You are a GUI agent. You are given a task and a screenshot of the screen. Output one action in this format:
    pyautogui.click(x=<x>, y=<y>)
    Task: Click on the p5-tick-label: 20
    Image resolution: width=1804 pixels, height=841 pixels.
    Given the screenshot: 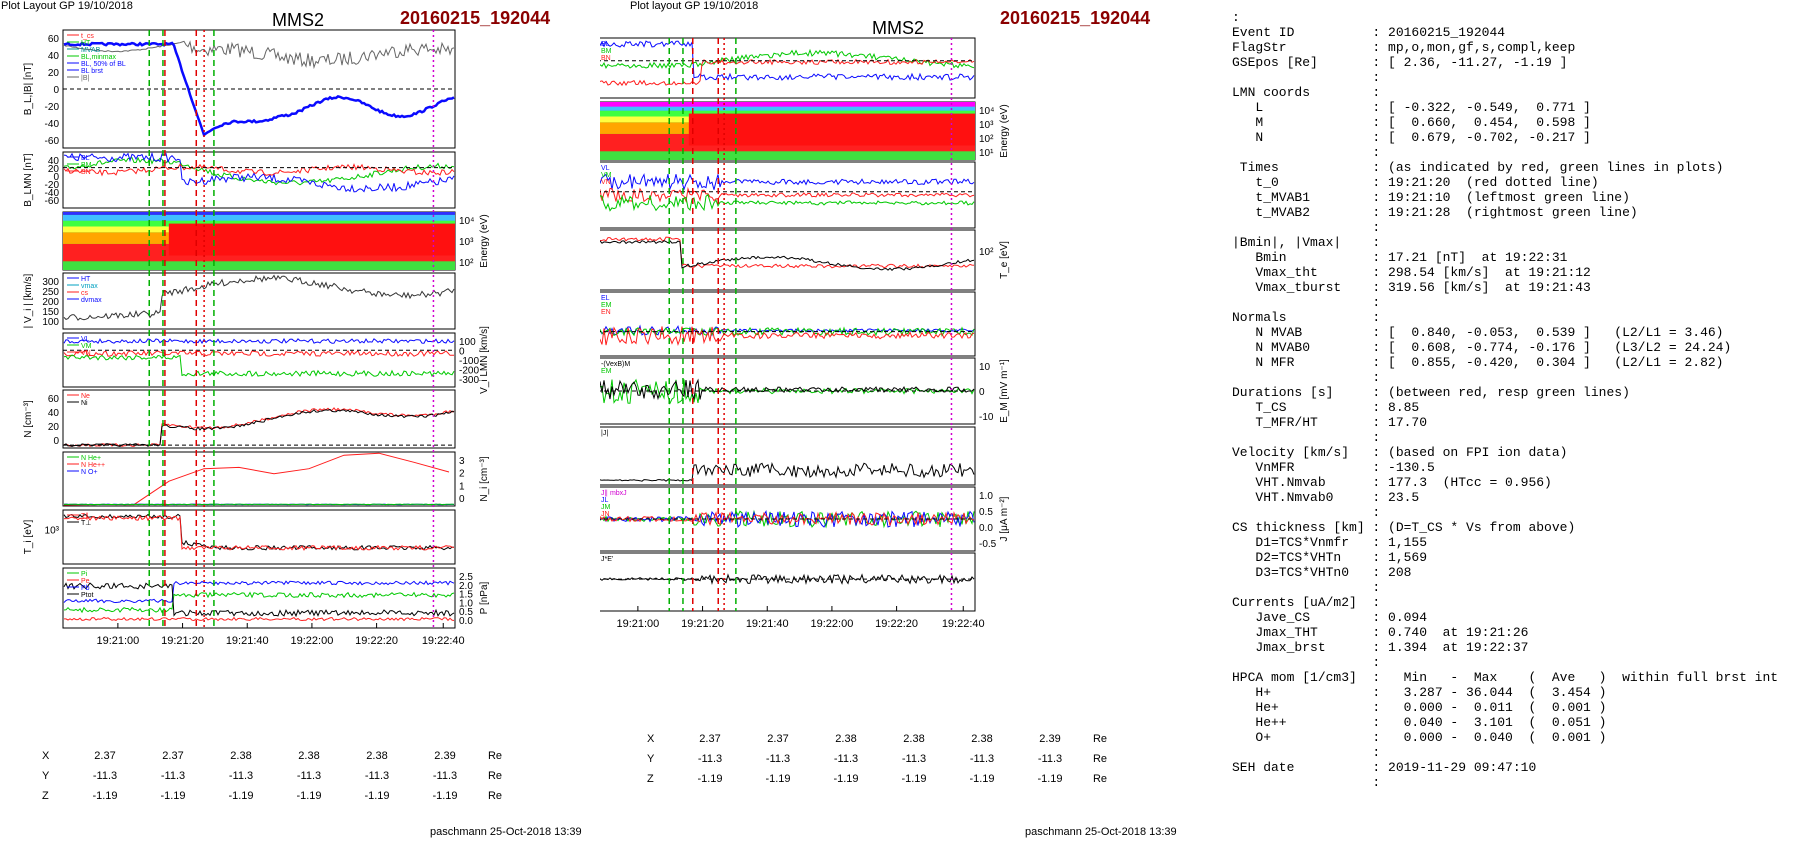 What is the action you would take?
    pyautogui.click(x=54, y=427)
    